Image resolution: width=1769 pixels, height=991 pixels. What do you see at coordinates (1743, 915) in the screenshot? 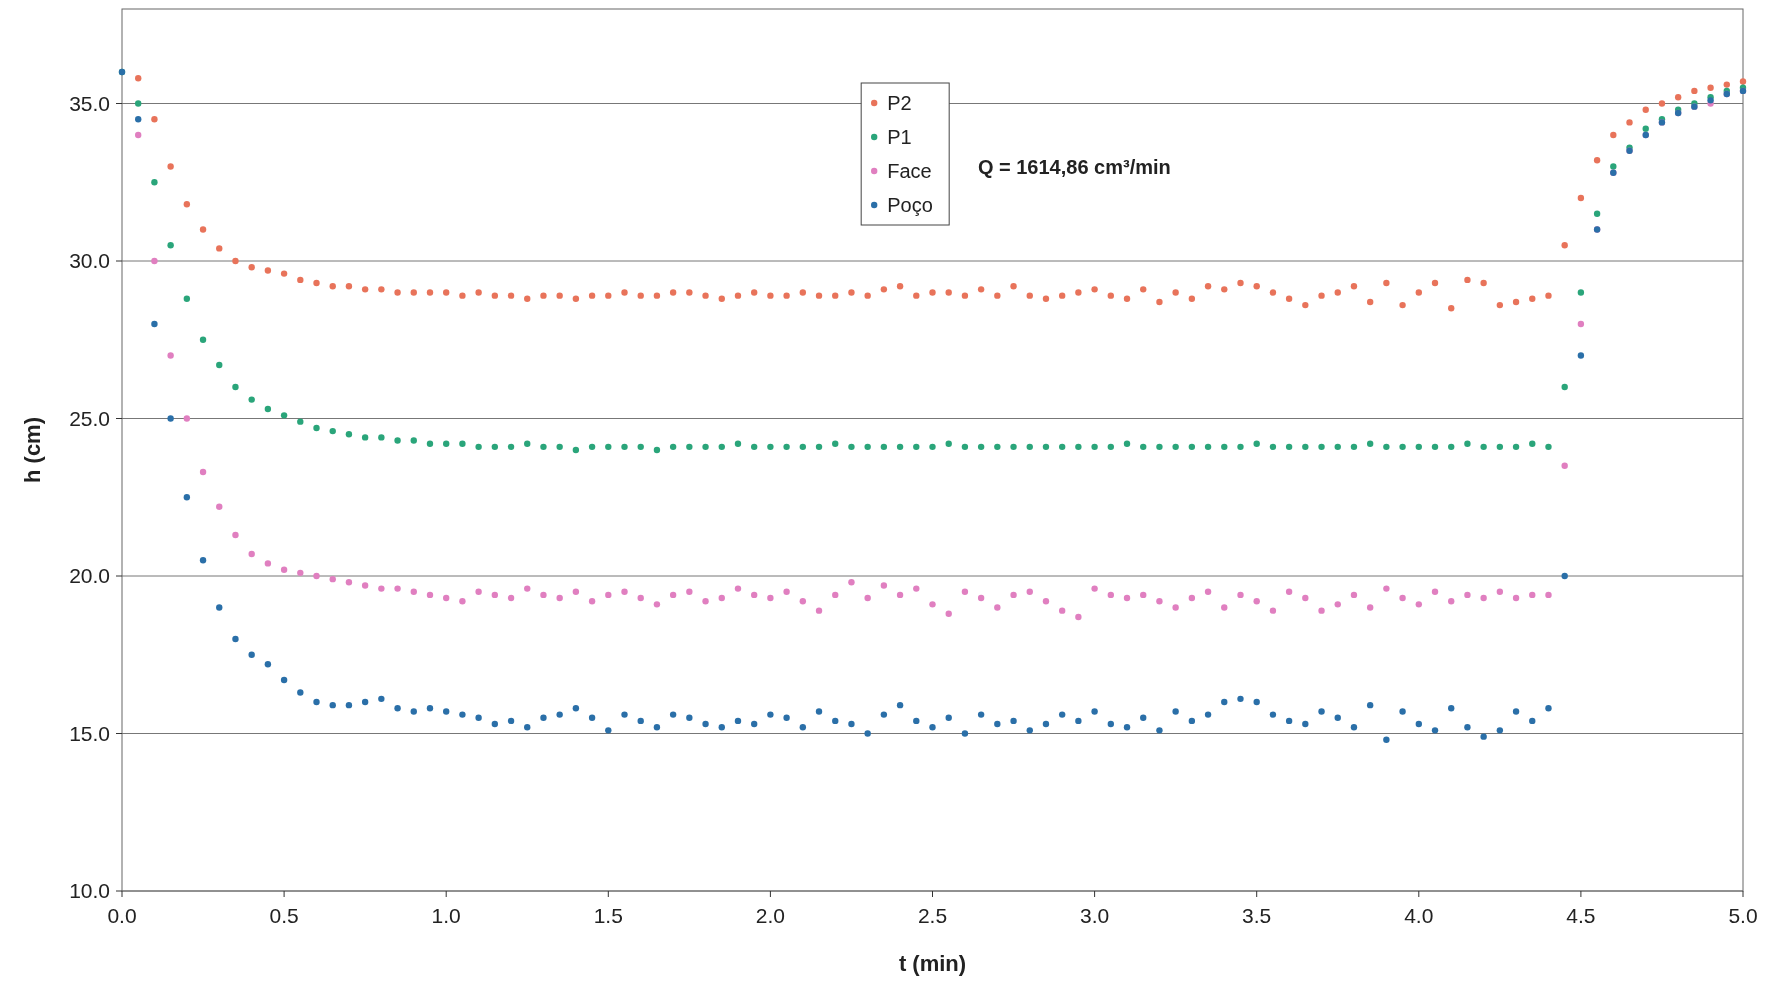
I see `x-tick-label: 5.0` at bounding box center [1743, 915].